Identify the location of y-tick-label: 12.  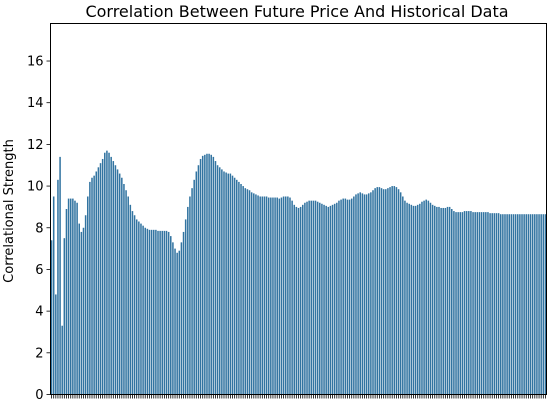
(35, 145).